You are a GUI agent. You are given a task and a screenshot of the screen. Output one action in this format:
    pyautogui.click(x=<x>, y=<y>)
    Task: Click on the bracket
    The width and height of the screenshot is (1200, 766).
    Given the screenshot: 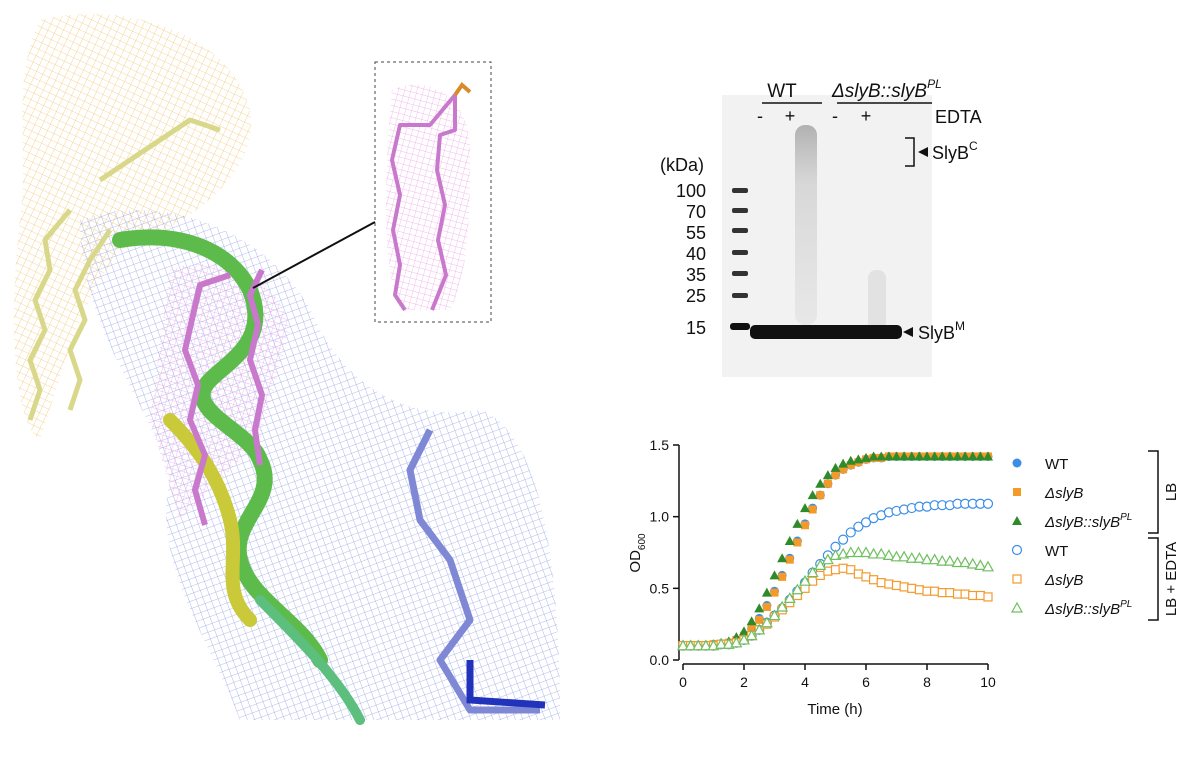 What is the action you would take?
    pyautogui.click(x=910, y=152)
    